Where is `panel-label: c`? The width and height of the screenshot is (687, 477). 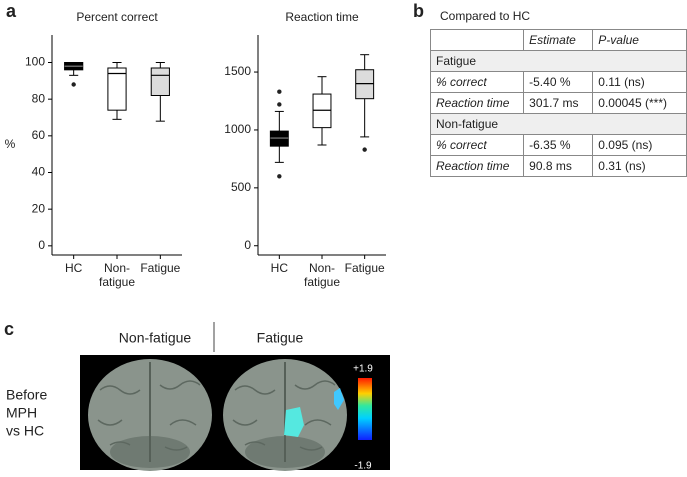
panel-label: c is located at coordinates (9, 329).